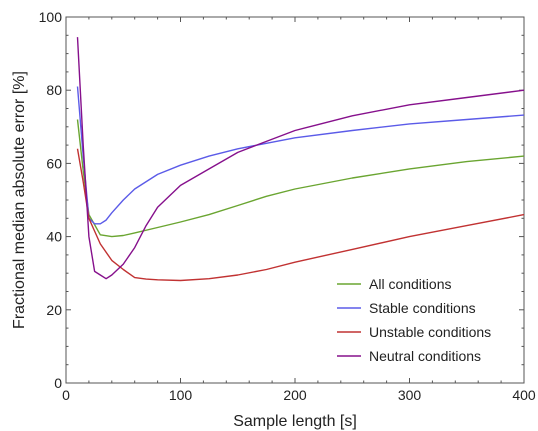 The image size is (538, 431). Describe the element at coordinates (54, 163) in the screenshot. I see `y-tick-label: 60` at that location.